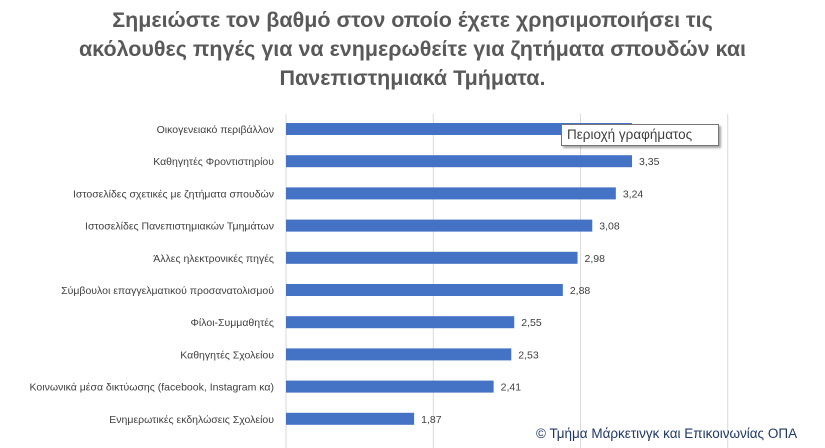  I want to click on value-label-5: 2,98, so click(595, 259).